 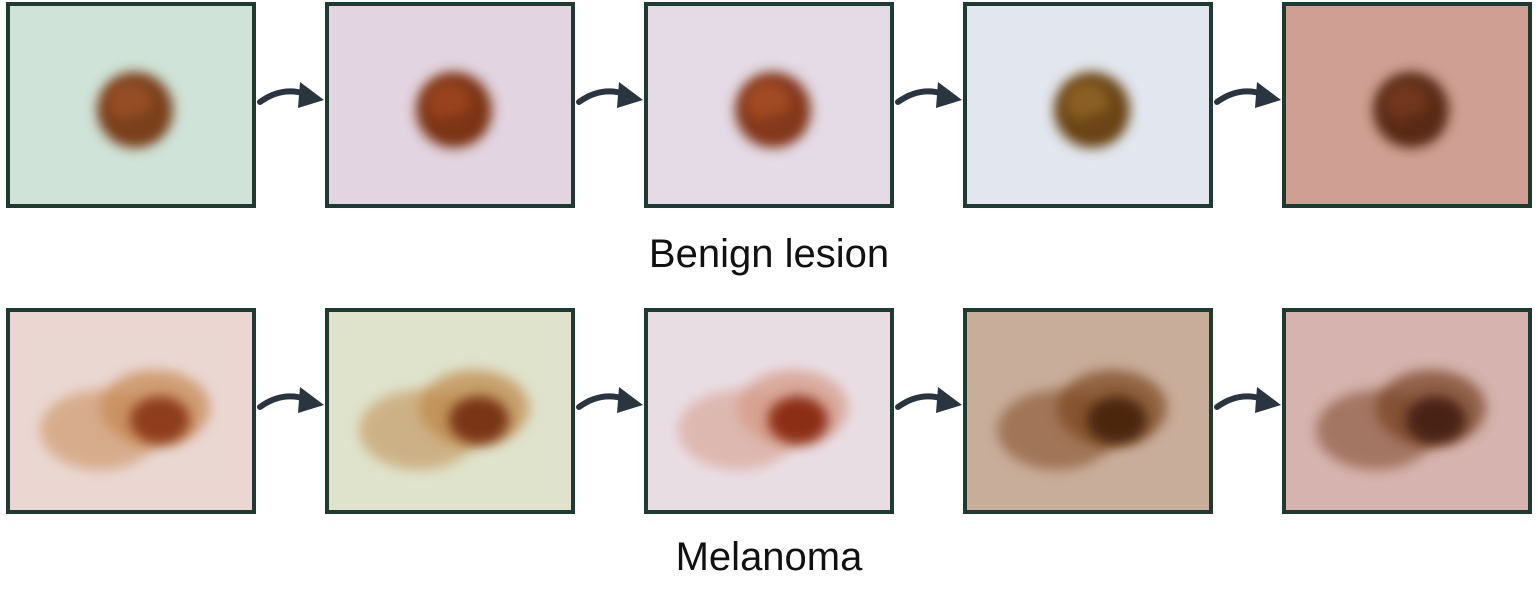 I want to click on melanoma-label: Melanoma, so click(x=769, y=557).